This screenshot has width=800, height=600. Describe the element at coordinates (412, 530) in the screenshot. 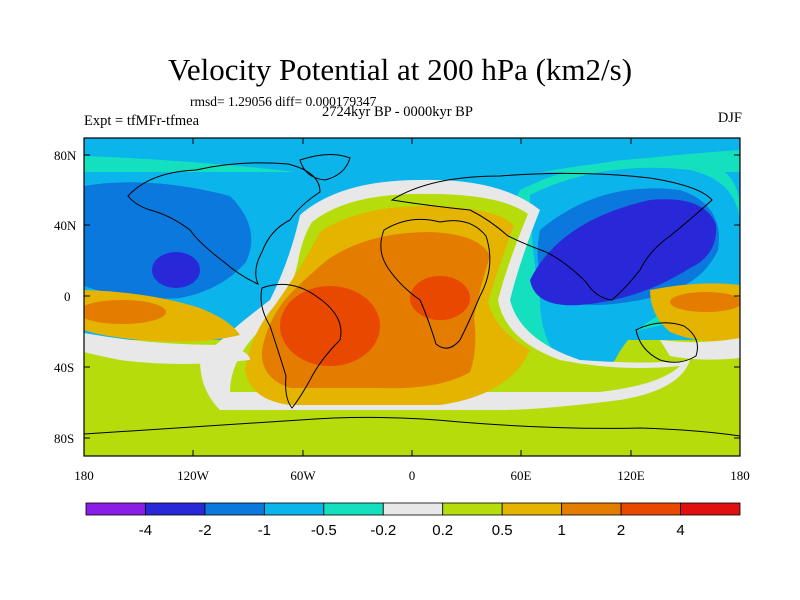

I see `colorbar-labels: -4 -2 -1 -0.5 -0.2 0.2 0.5 1 2 4` at that location.